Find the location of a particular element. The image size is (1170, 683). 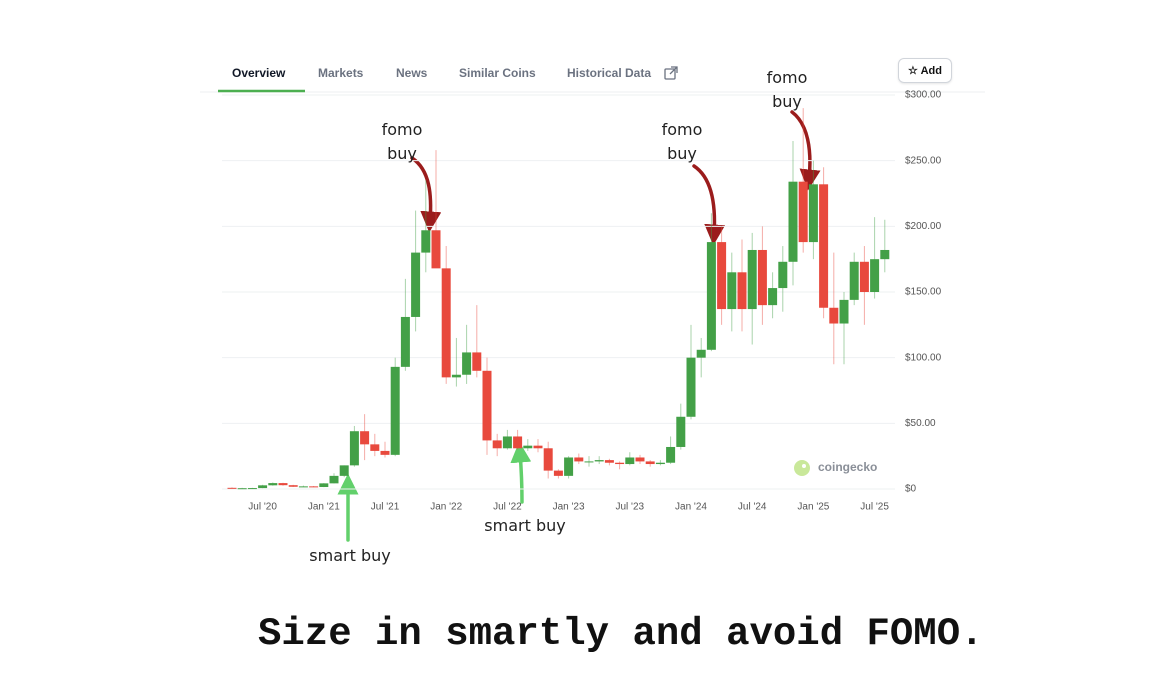

x-tick-label: Jul '23 is located at coordinates (630, 507).